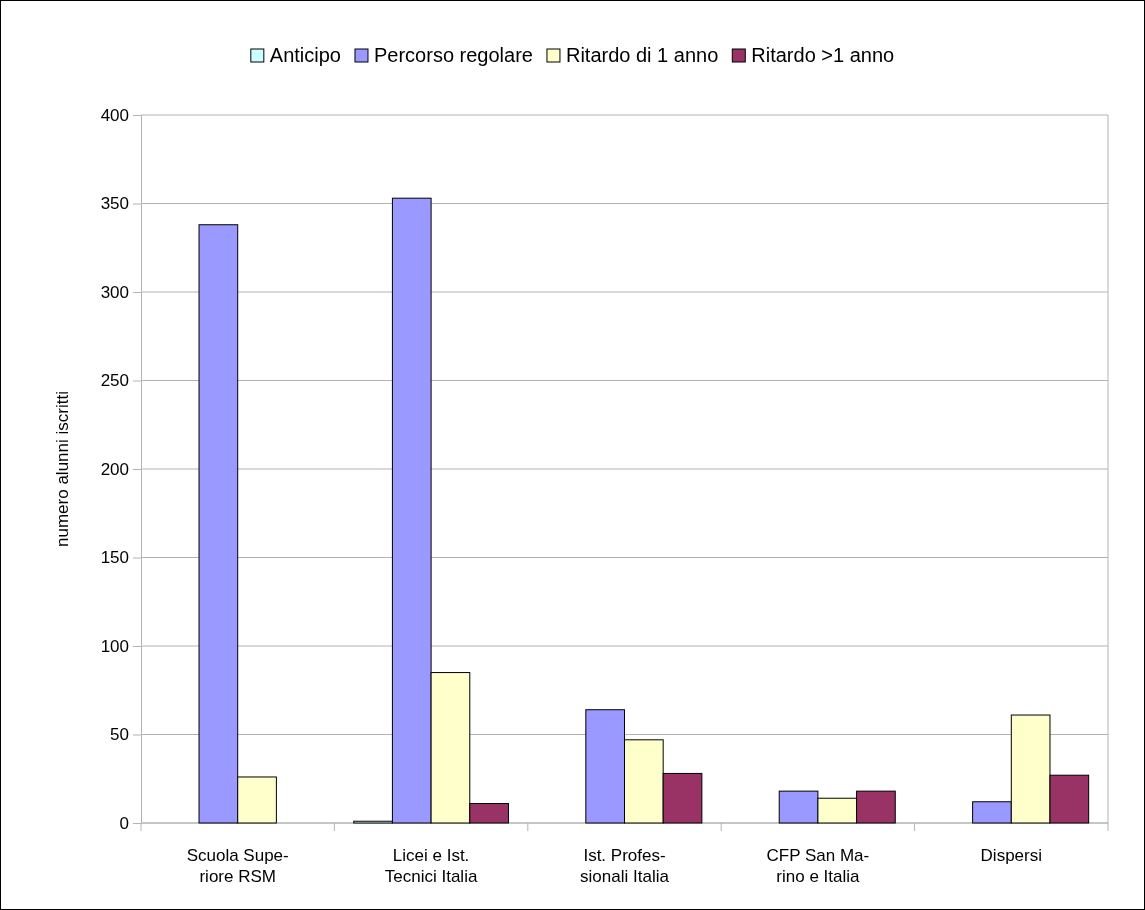 The height and width of the screenshot is (910, 1145). What do you see at coordinates (114, 381) in the screenshot?
I see `y-tick-label: 250` at bounding box center [114, 381].